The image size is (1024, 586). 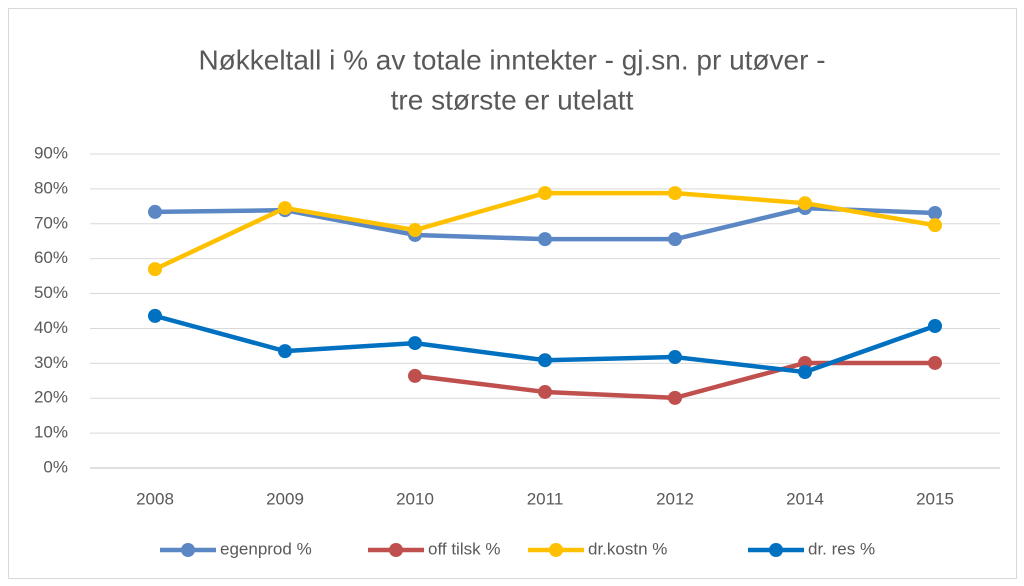 What do you see at coordinates (51, 222) in the screenshot?
I see `y-tick-label: 70%` at bounding box center [51, 222].